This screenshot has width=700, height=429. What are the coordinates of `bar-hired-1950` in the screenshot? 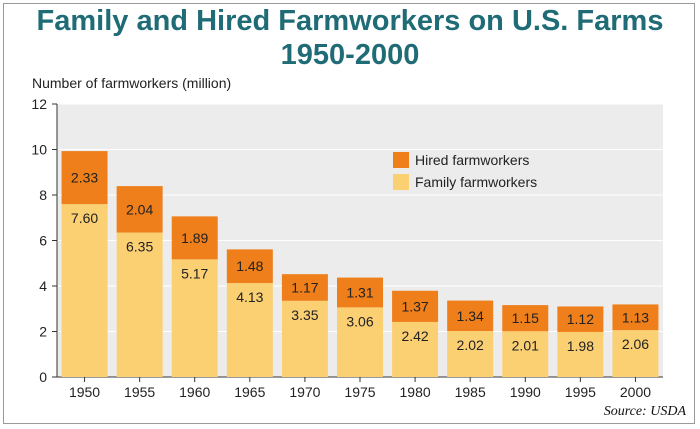 It's located at (84, 178).